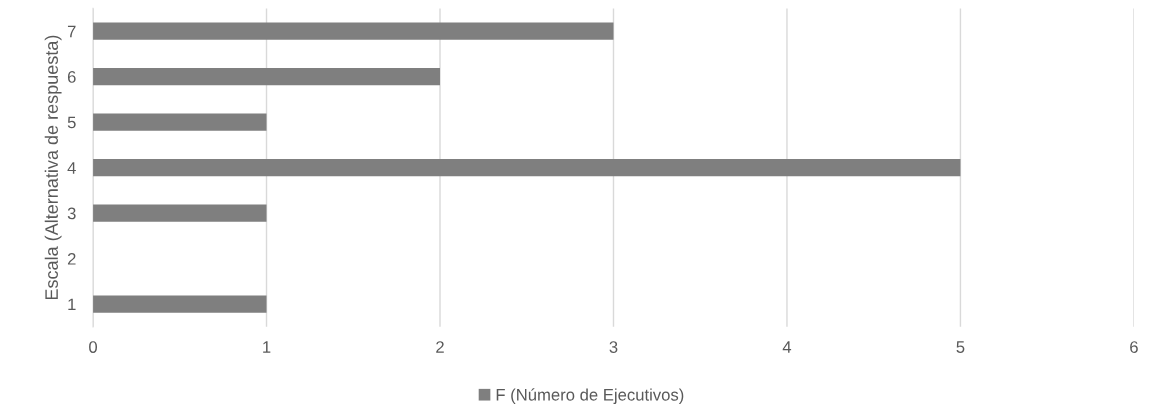 The height and width of the screenshot is (419, 1163). Describe the element at coordinates (440, 347) in the screenshot. I see `x-tick-label: 2` at that location.